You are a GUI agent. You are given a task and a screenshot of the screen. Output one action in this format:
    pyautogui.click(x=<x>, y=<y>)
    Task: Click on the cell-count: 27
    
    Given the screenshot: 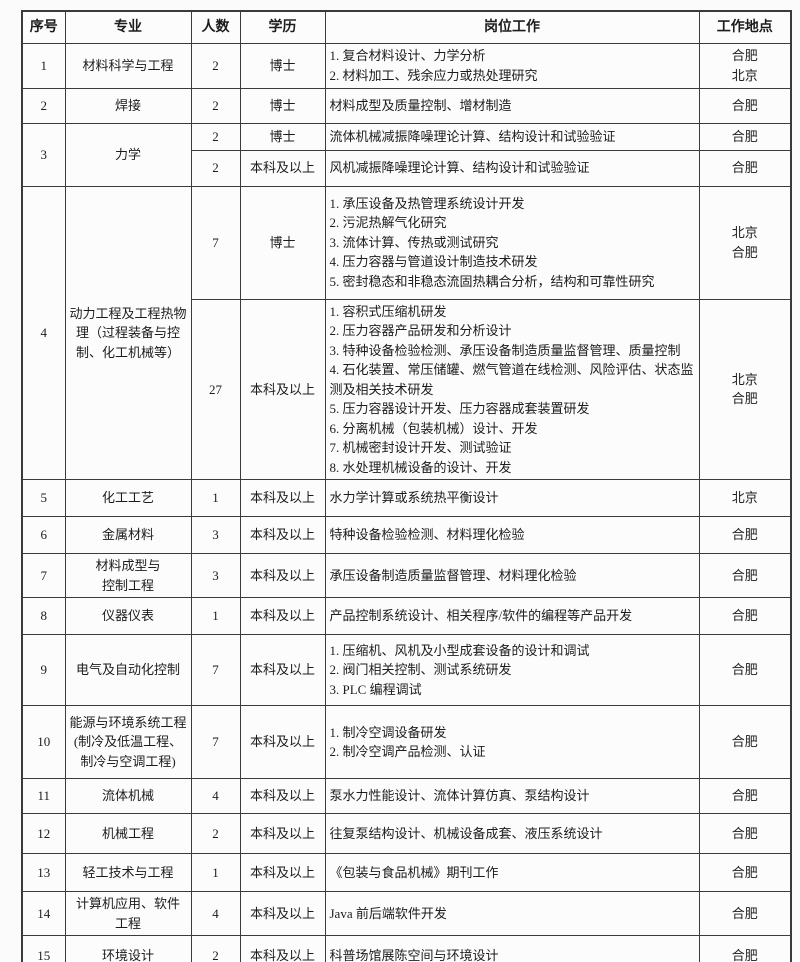 What is the action you would take?
    pyautogui.click(x=215, y=389)
    